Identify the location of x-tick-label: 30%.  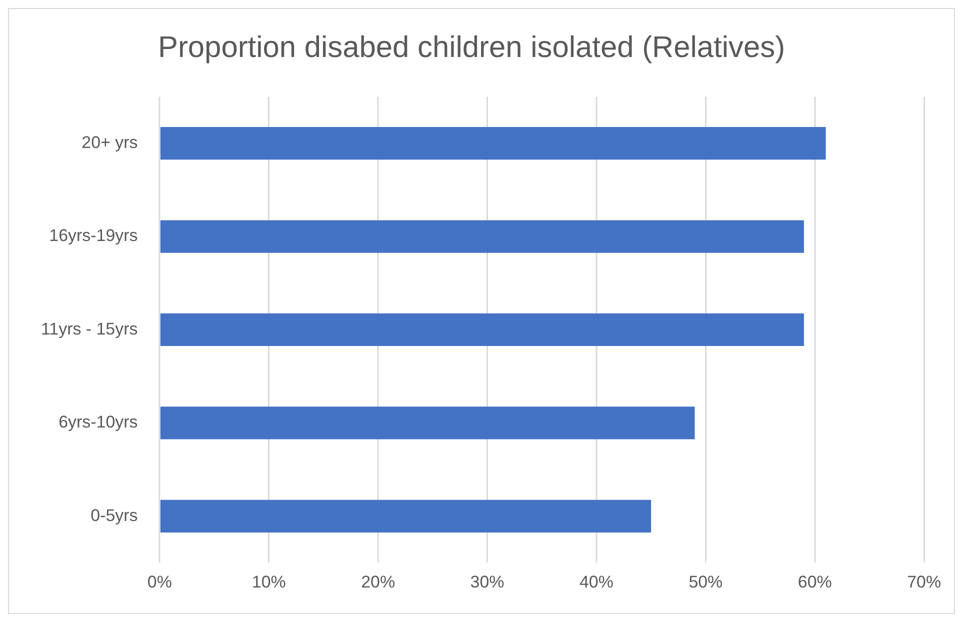
(487, 582).